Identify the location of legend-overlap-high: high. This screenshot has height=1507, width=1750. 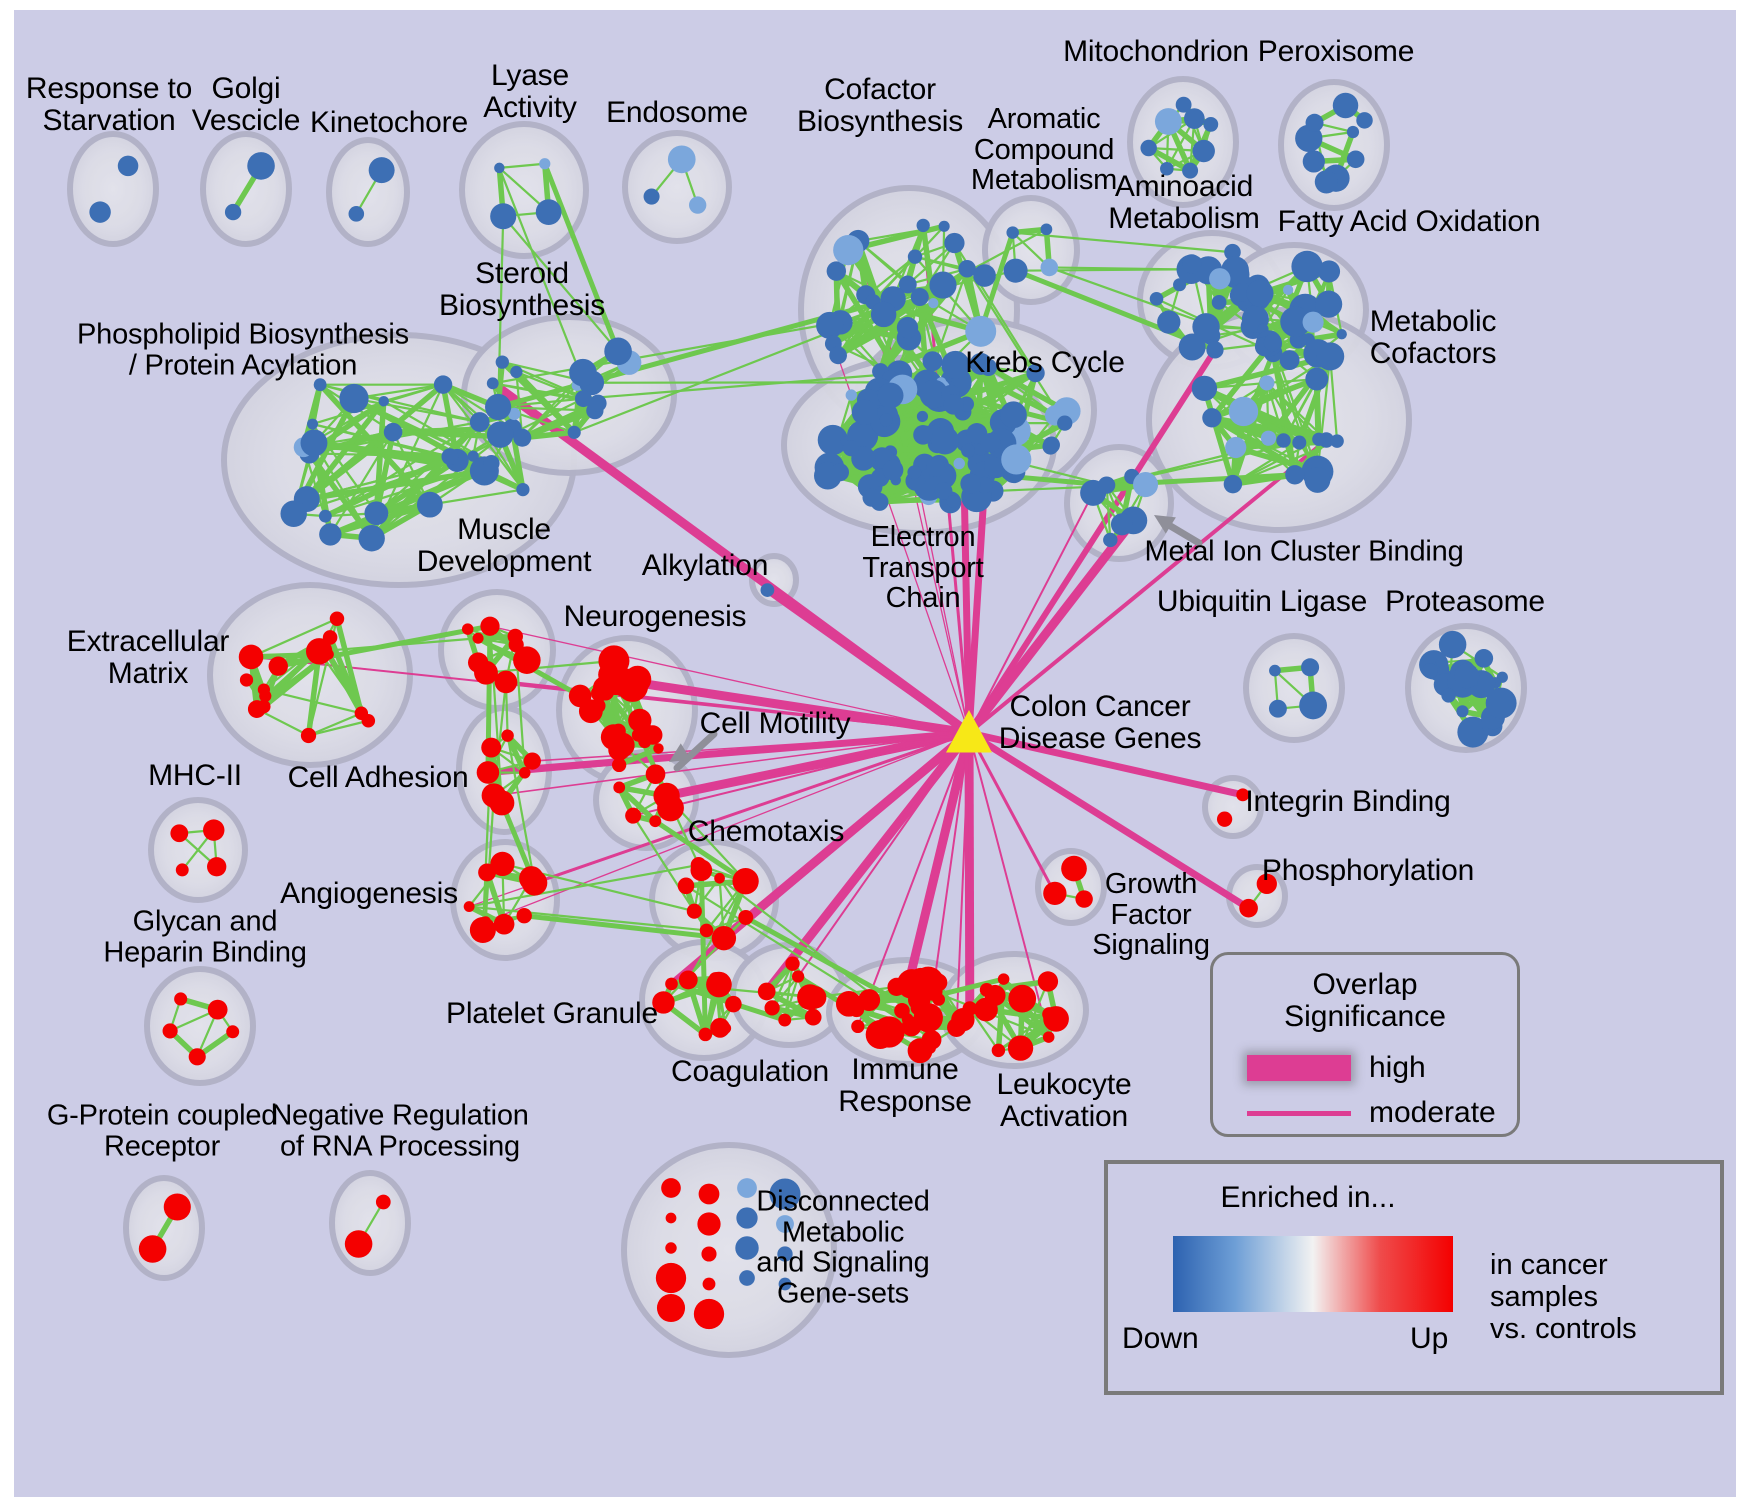
(1336, 1068).